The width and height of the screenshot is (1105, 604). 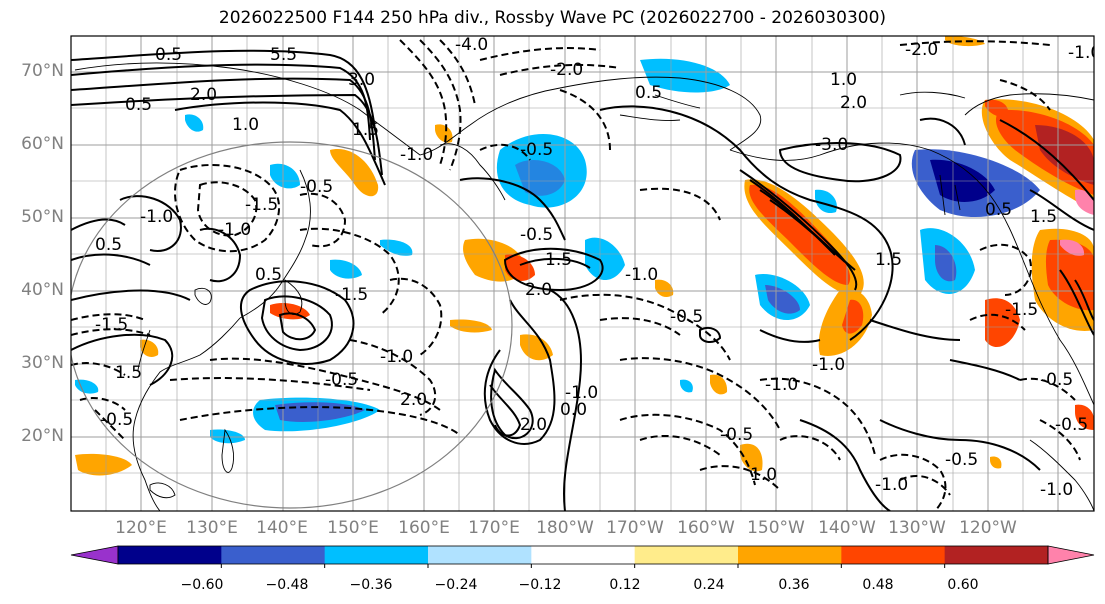 What do you see at coordinates (353, 528) in the screenshot?
I see `lon-tick-label: 150°E` at bounding box center [353, 528].